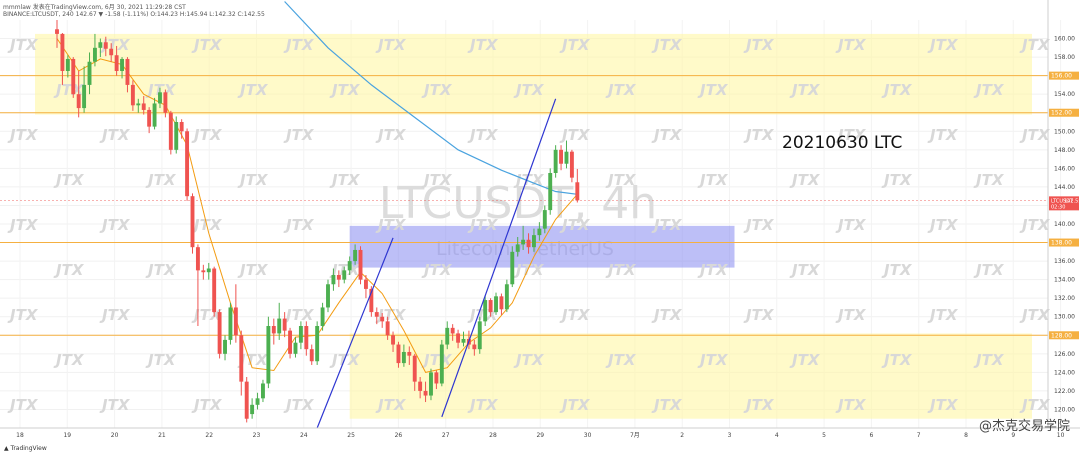 The image size is (1080, 457). Describe the element at coordinates (1058, 207) in the screenshot. I see `price-label-subtext: 02:30` at that location.